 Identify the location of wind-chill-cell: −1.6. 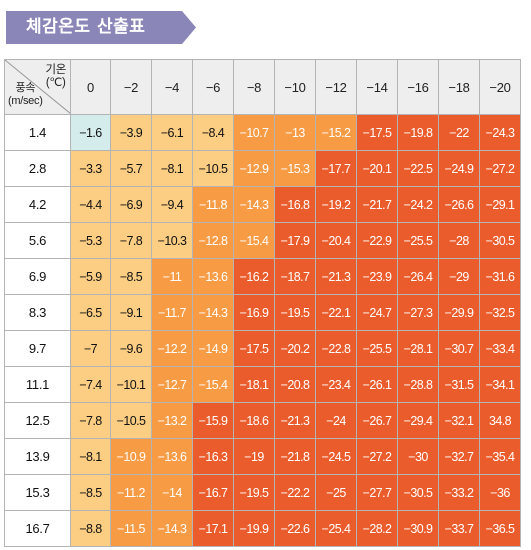
(90, 132).